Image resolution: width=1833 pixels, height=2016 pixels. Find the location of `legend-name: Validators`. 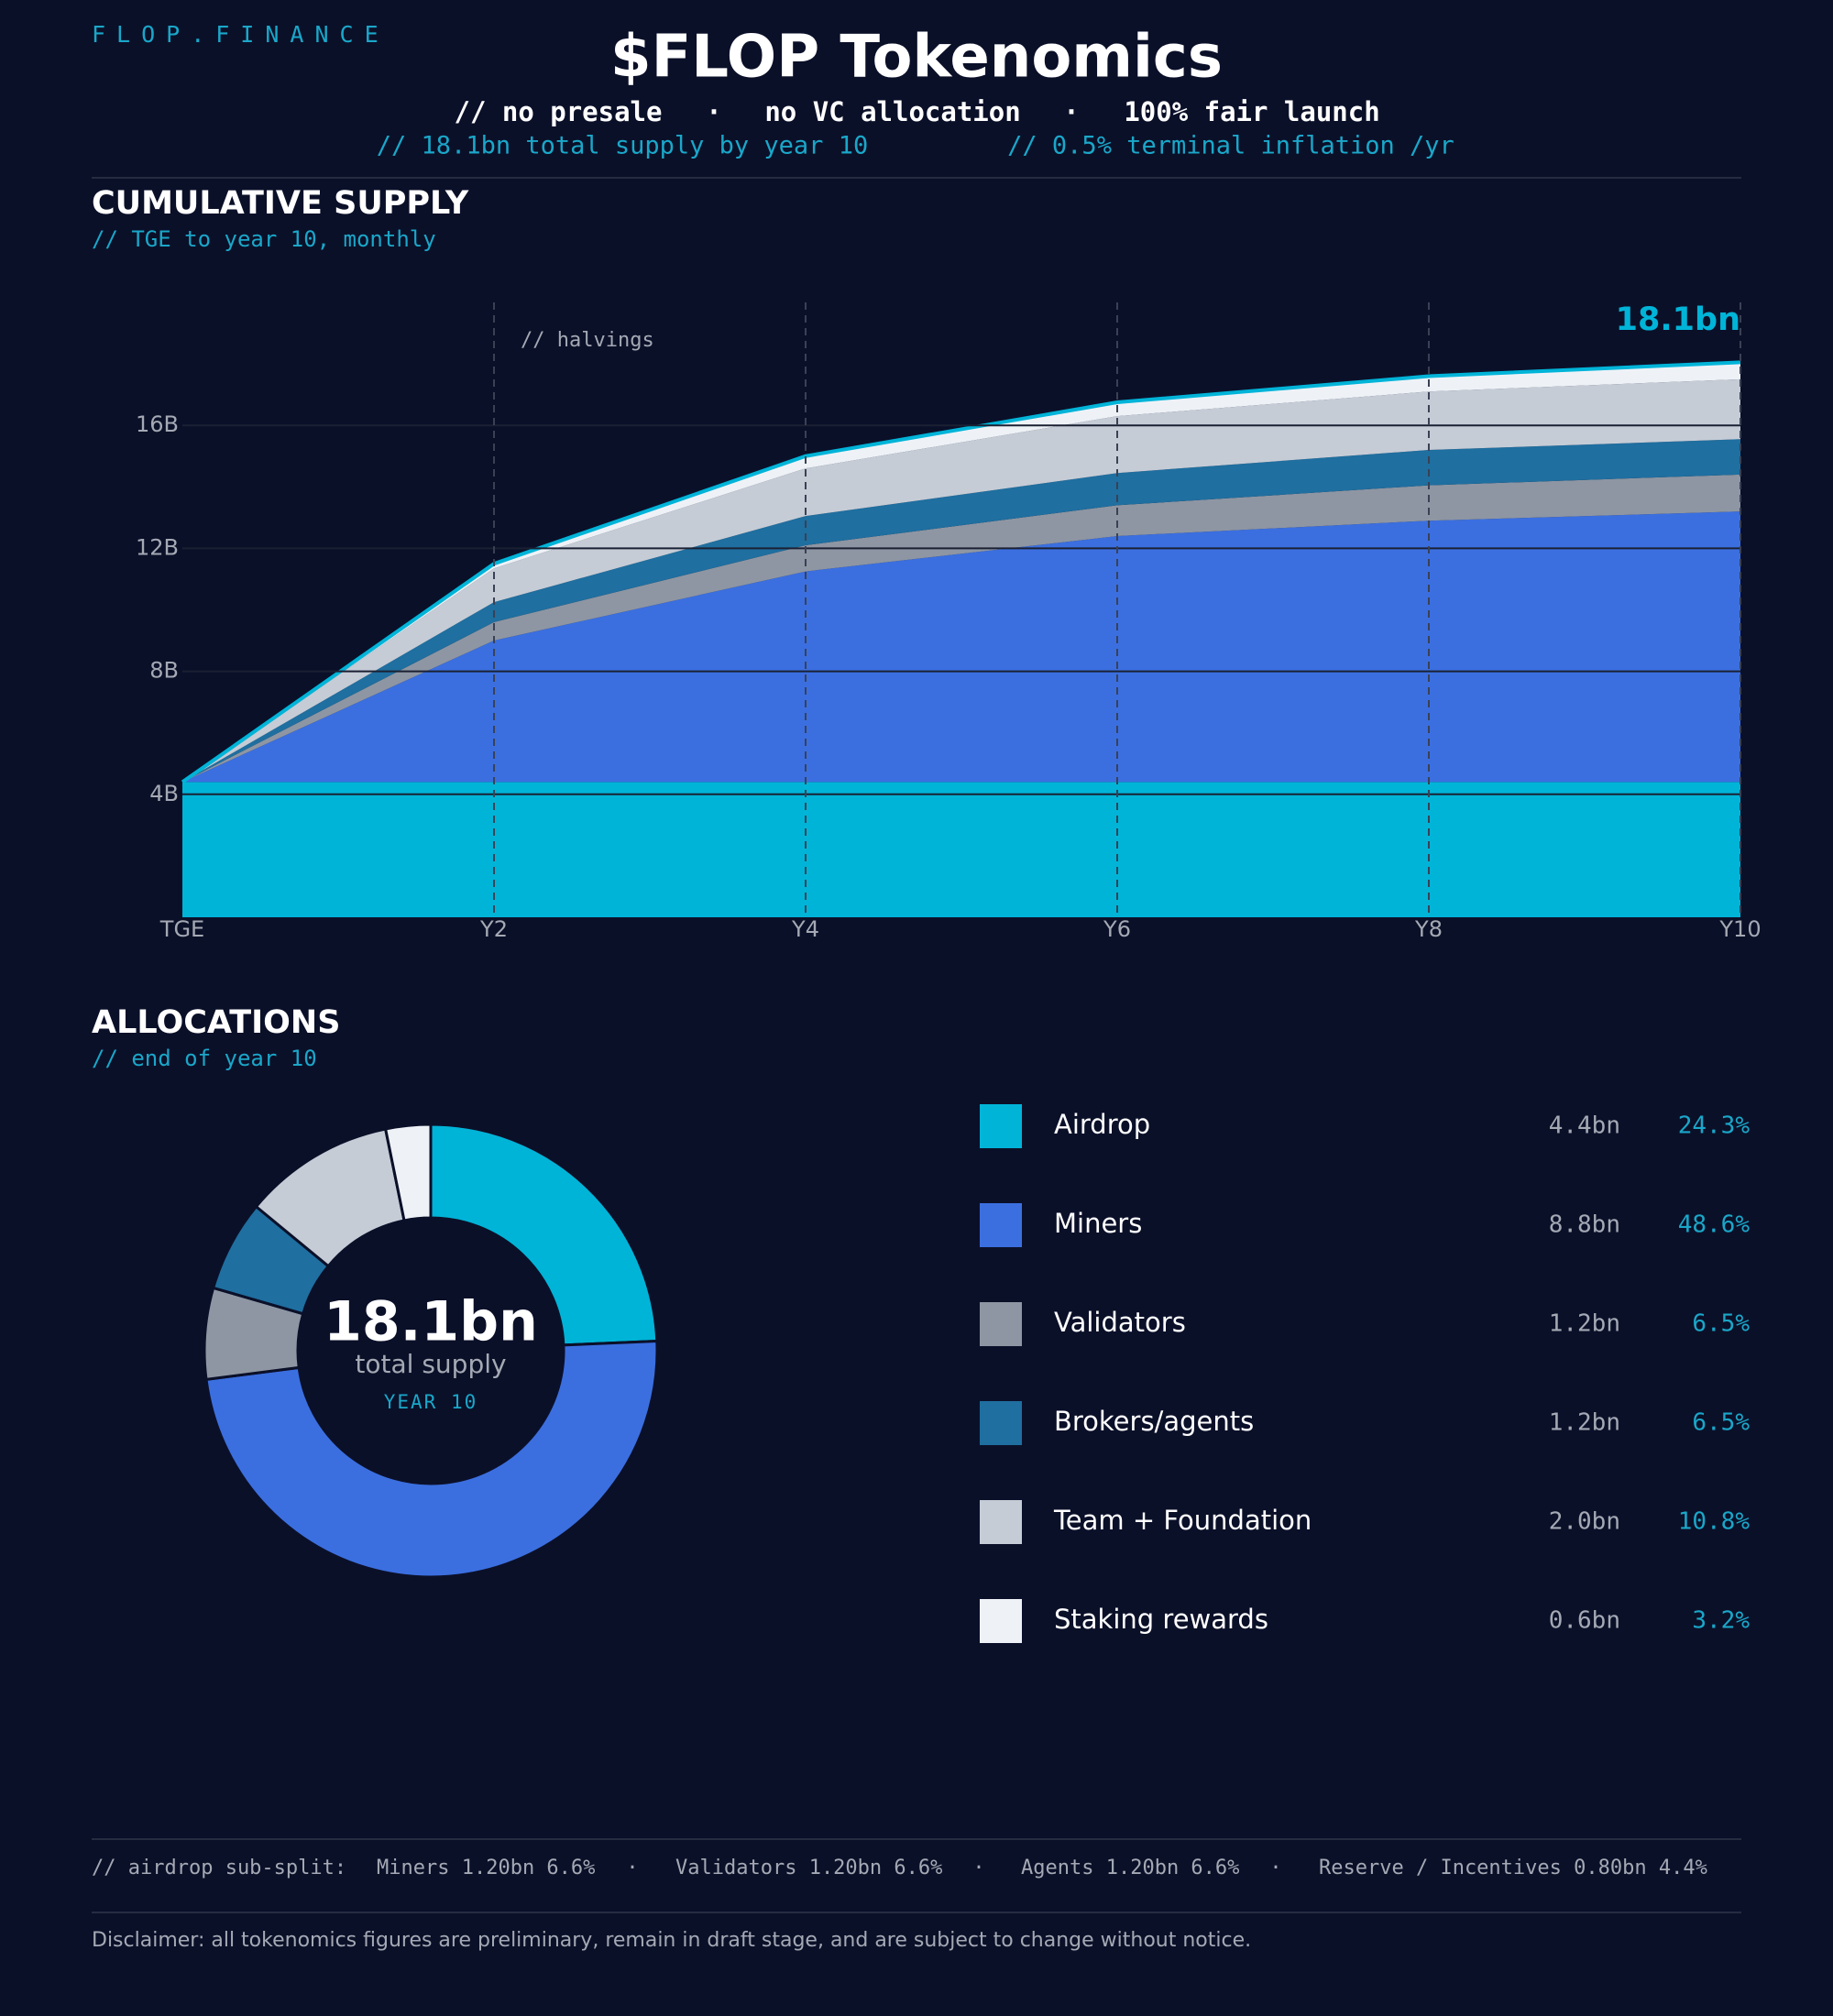

legend-name: Validators is located at coordinates (1120, 1322).